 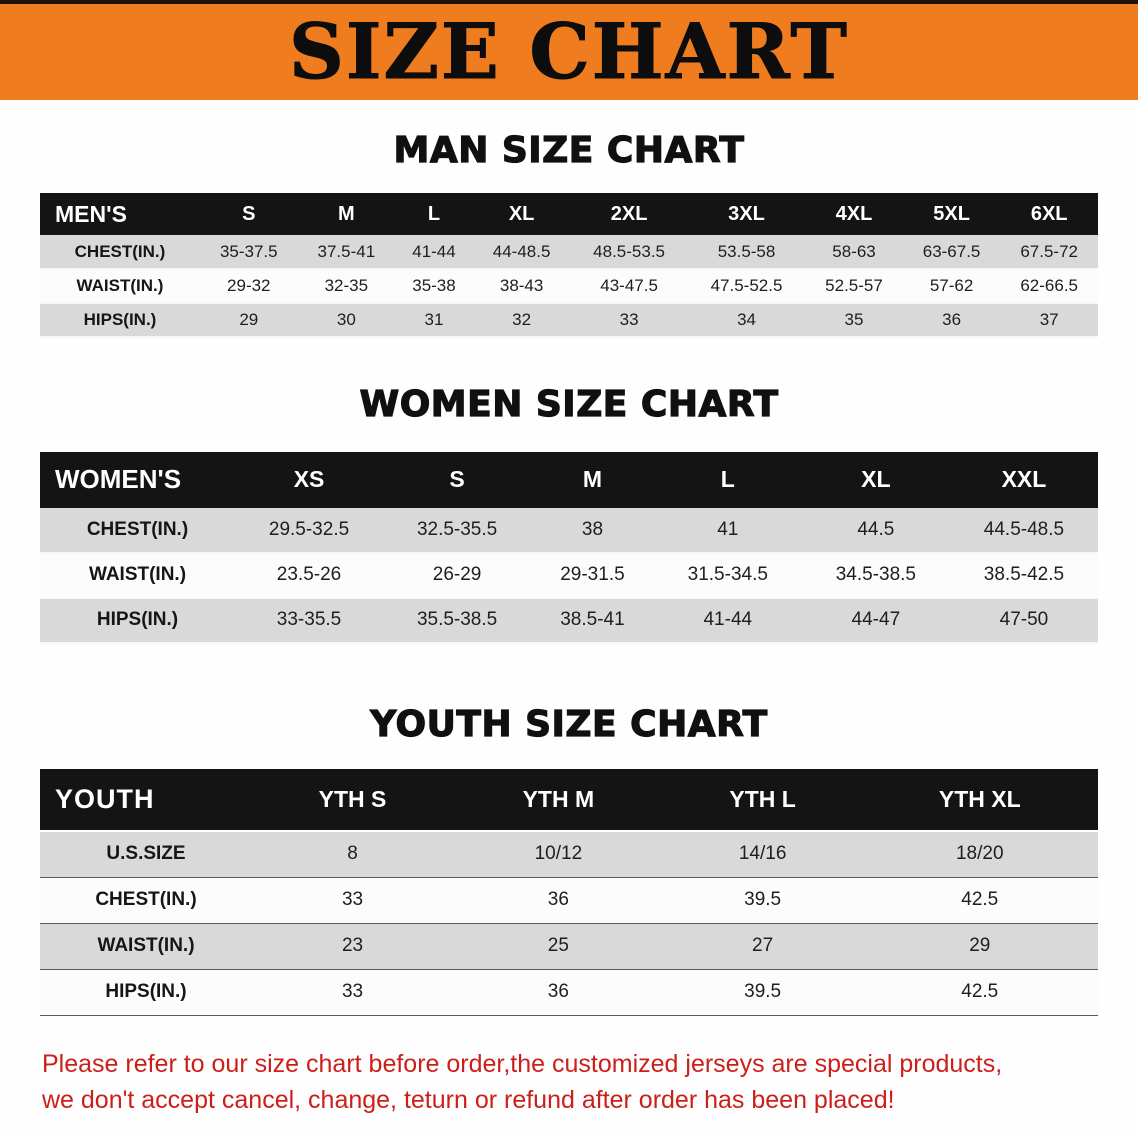 I want to click on row-label-cell: U.S.SIZE, so click(x=146, y=854).